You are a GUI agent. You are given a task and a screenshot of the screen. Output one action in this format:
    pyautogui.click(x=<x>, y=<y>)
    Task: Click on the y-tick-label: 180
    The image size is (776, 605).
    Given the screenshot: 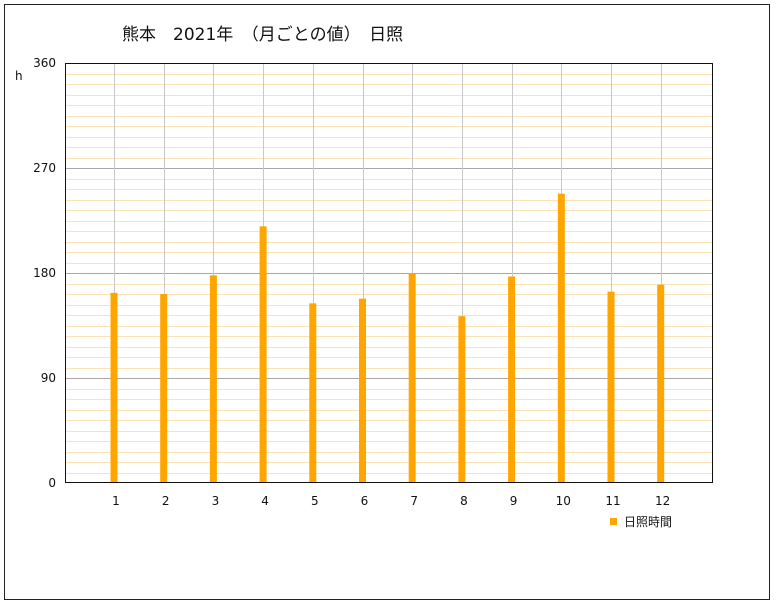 What is the action you would take?
    pyautogui.click(x=44, y=273)
    